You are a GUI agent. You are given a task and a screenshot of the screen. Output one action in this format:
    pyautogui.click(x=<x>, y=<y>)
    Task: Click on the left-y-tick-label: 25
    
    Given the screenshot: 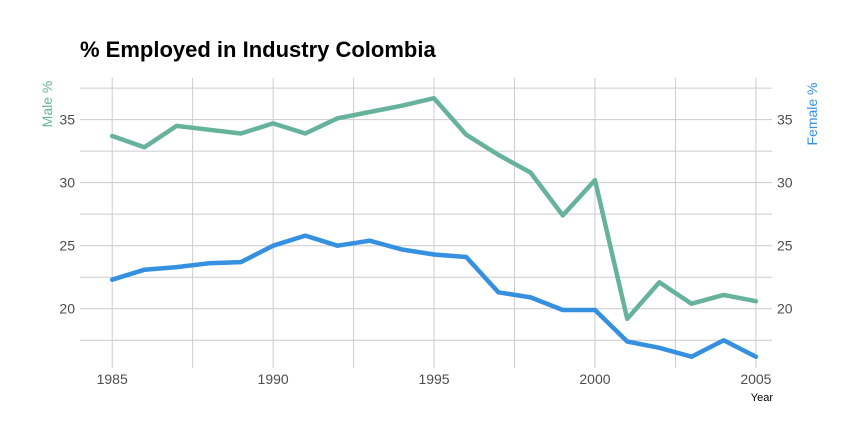 What is the action you would take?
    pyautogui.click(x=67, y=246)
    